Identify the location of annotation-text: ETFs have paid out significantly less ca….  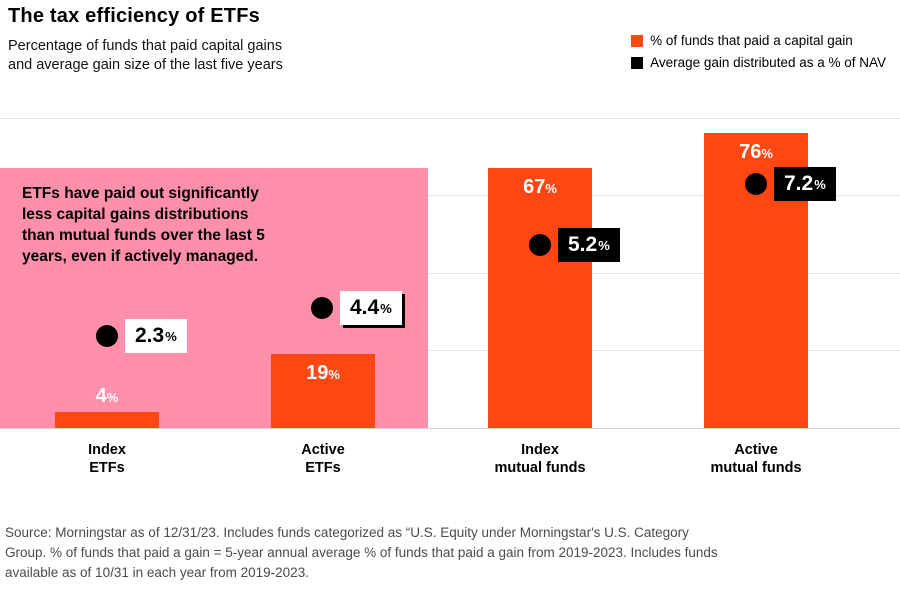
(143, 225).